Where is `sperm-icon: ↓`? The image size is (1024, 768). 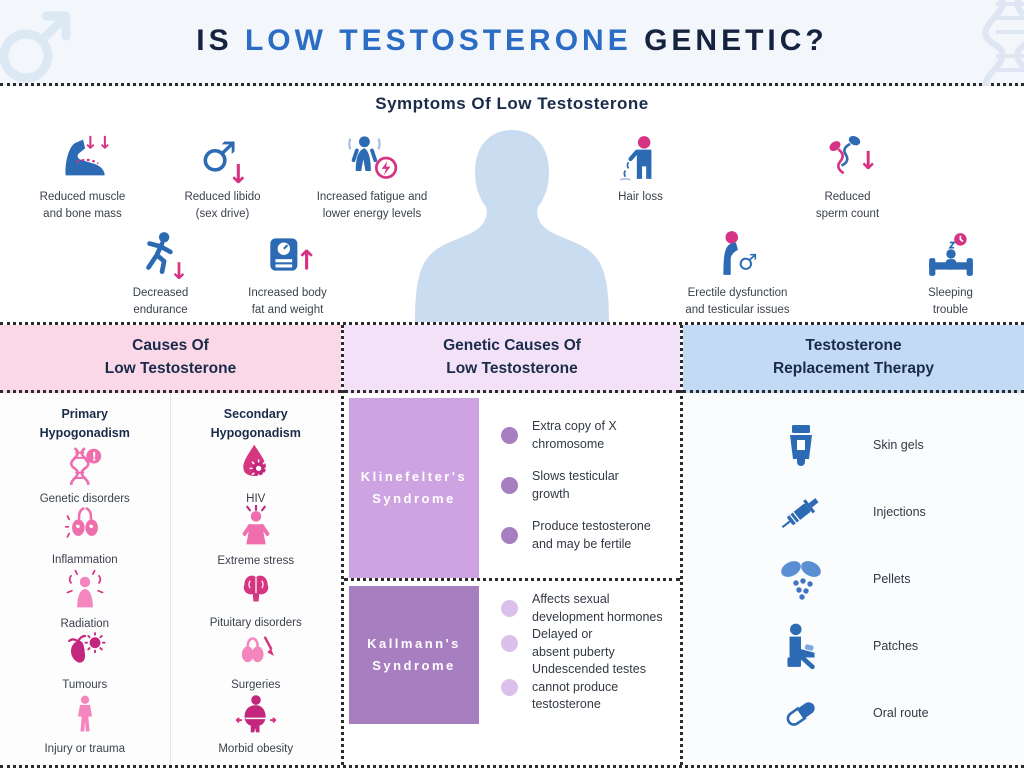
sperm-icon: ↓ is located at coordinates (847, 157).